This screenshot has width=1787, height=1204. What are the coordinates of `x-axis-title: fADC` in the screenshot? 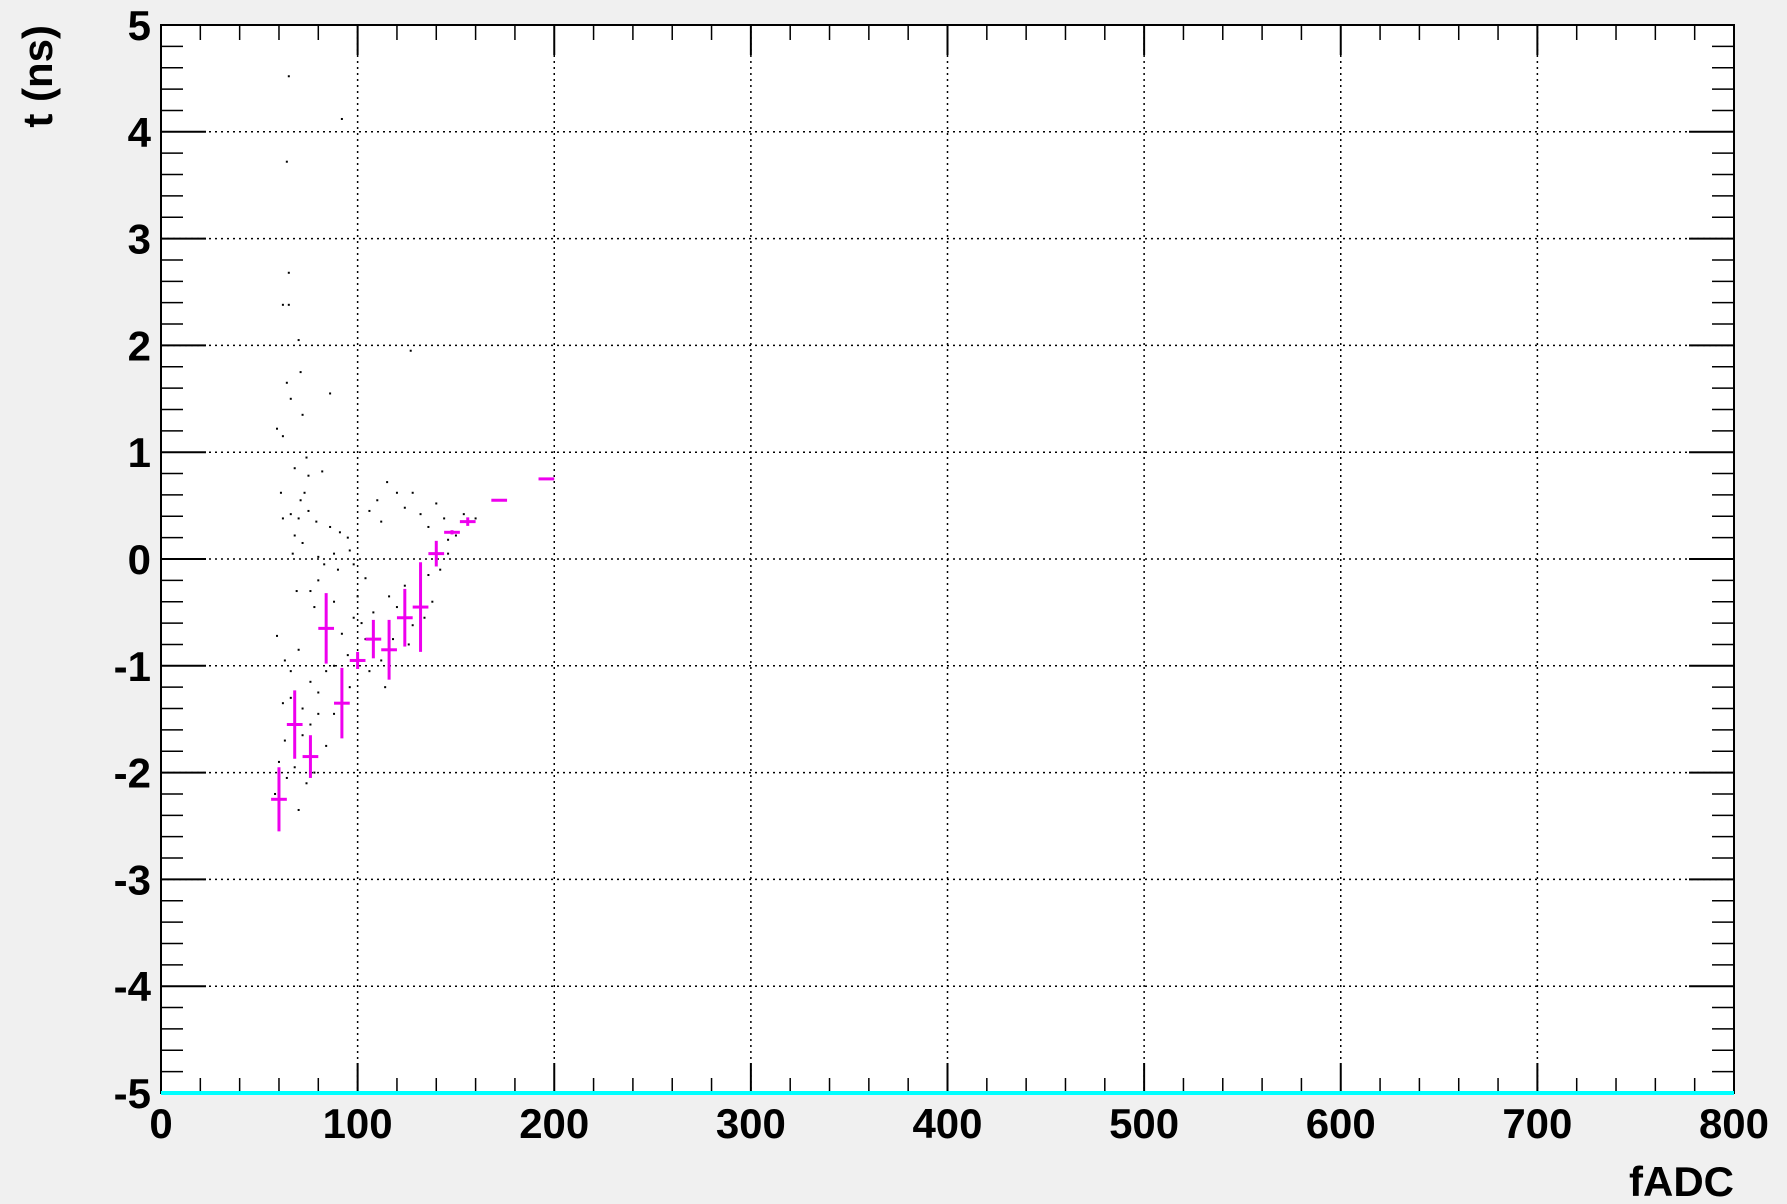 It's located at (1681, 1181).